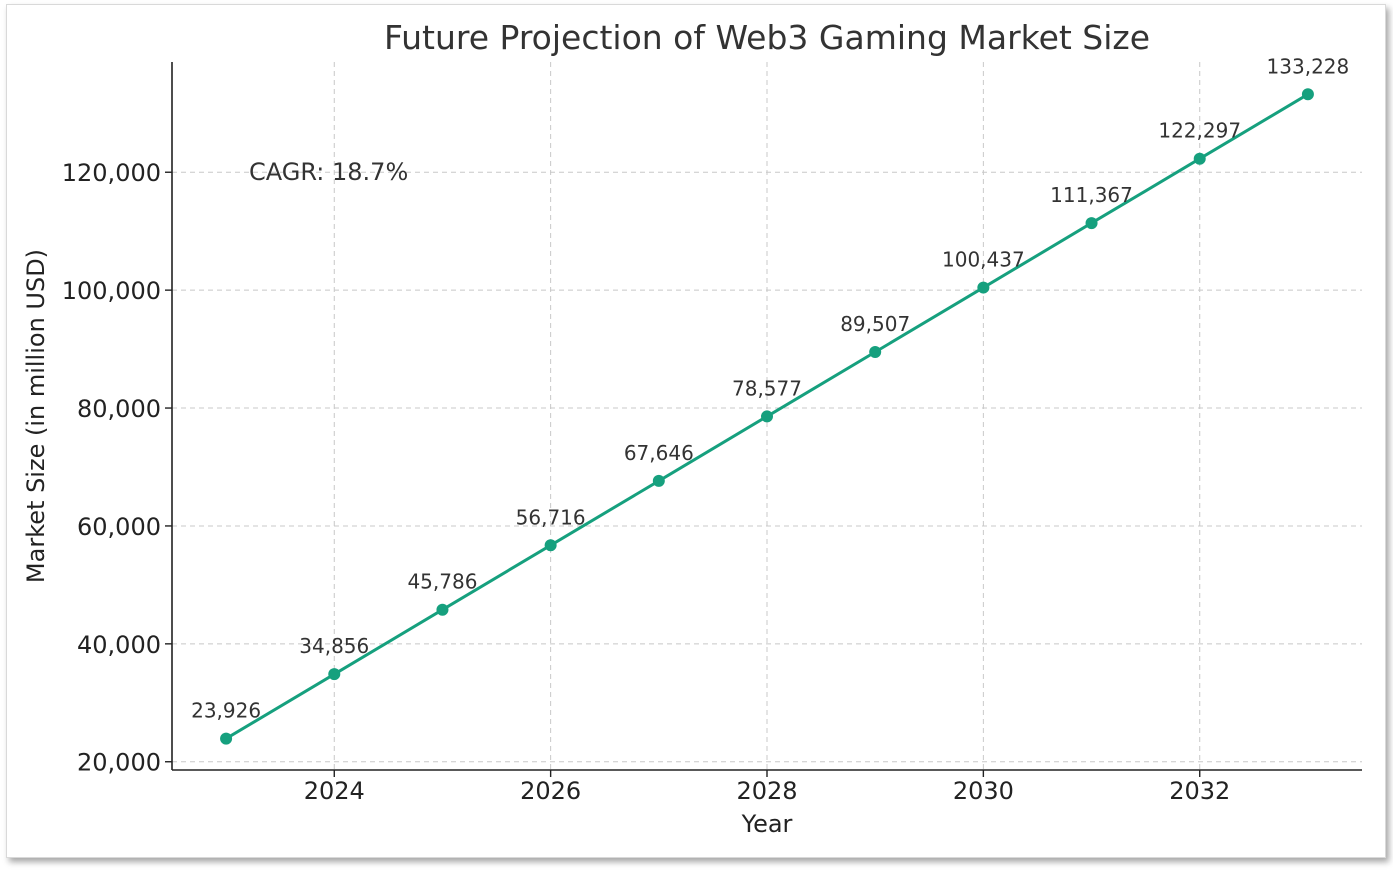  I want to click on data-label: 67,646, so click(659, 453).